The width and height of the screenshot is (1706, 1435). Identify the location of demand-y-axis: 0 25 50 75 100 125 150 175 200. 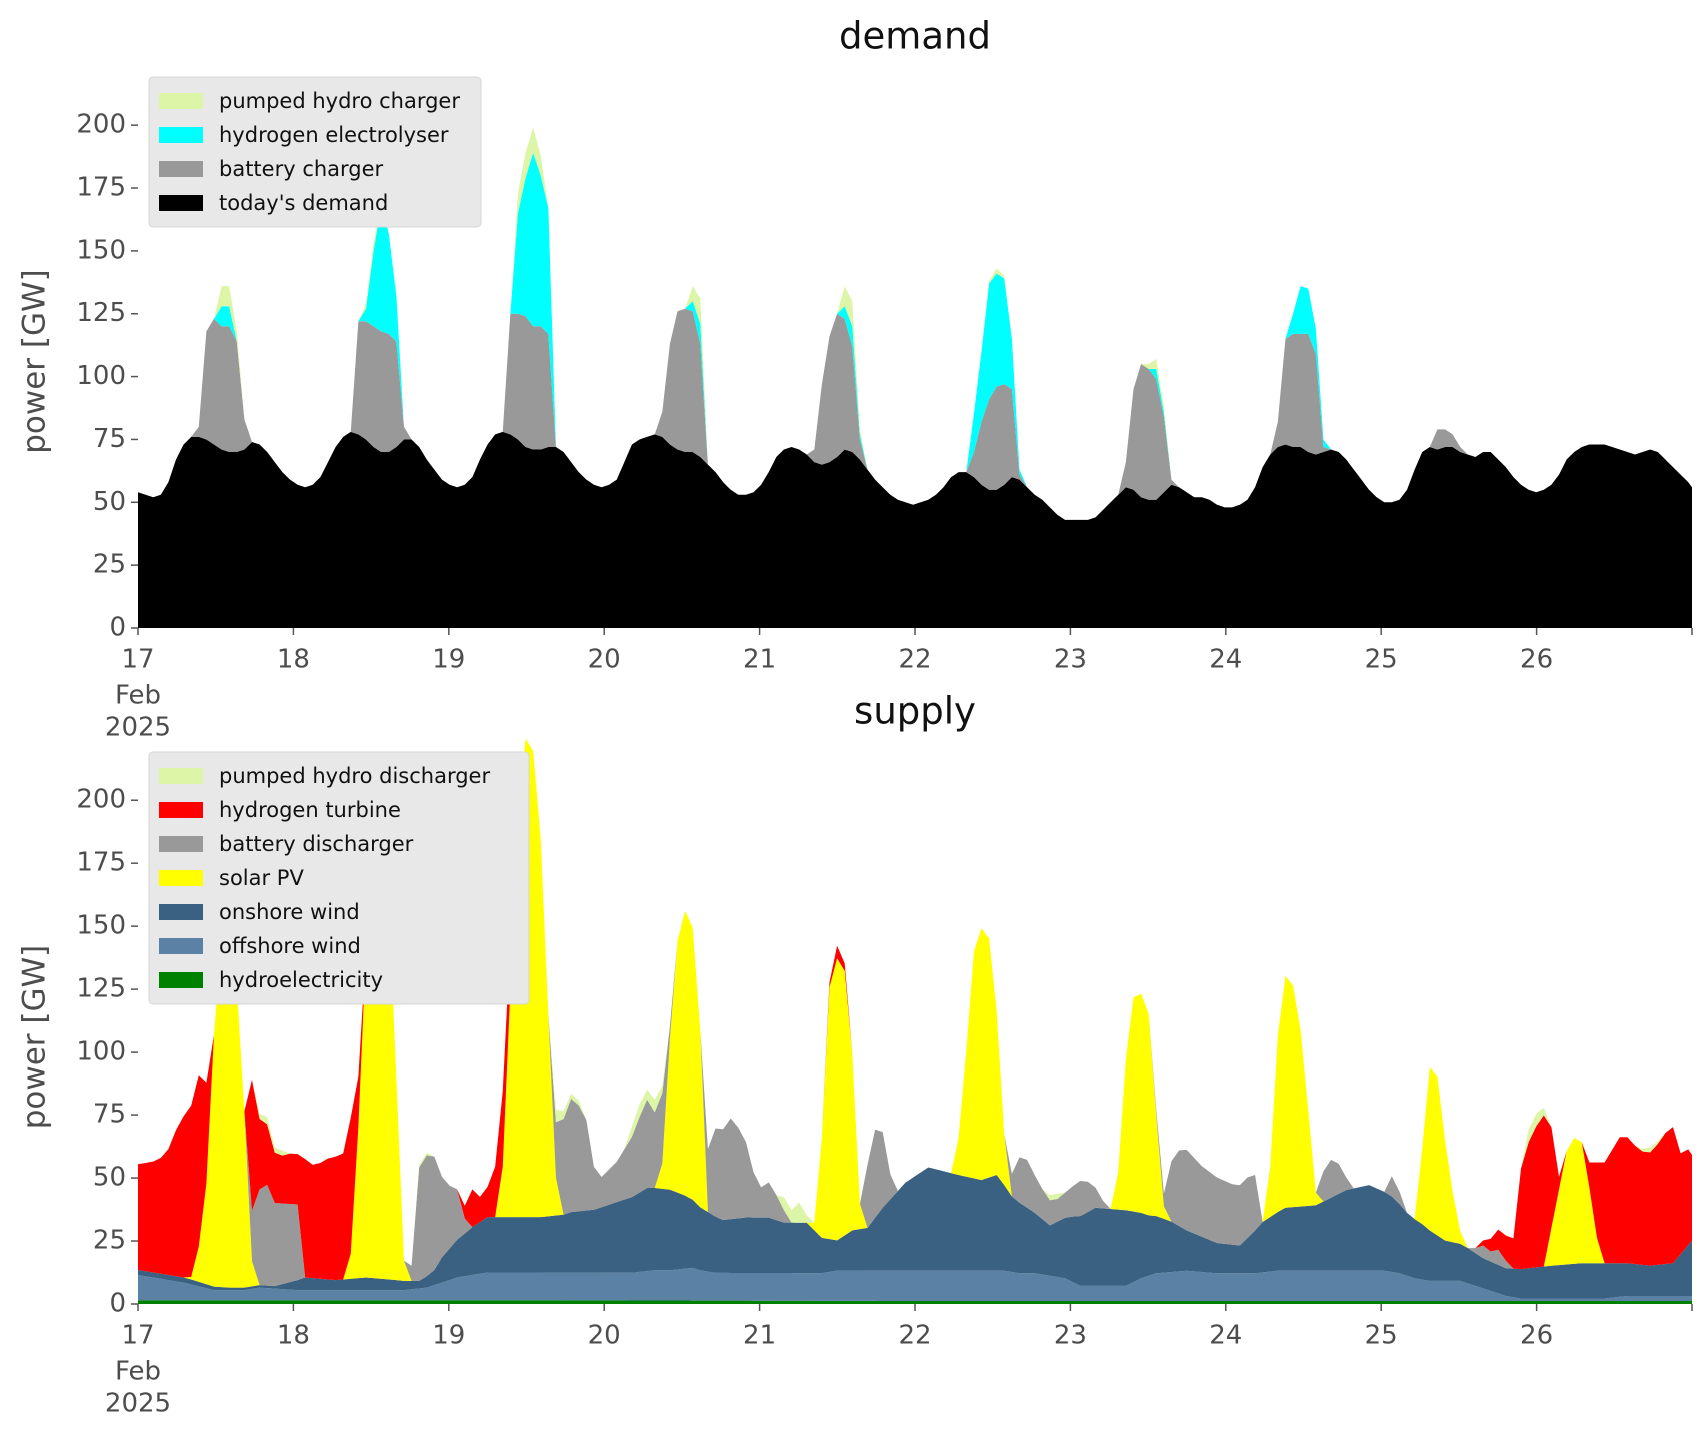
(107, 376).